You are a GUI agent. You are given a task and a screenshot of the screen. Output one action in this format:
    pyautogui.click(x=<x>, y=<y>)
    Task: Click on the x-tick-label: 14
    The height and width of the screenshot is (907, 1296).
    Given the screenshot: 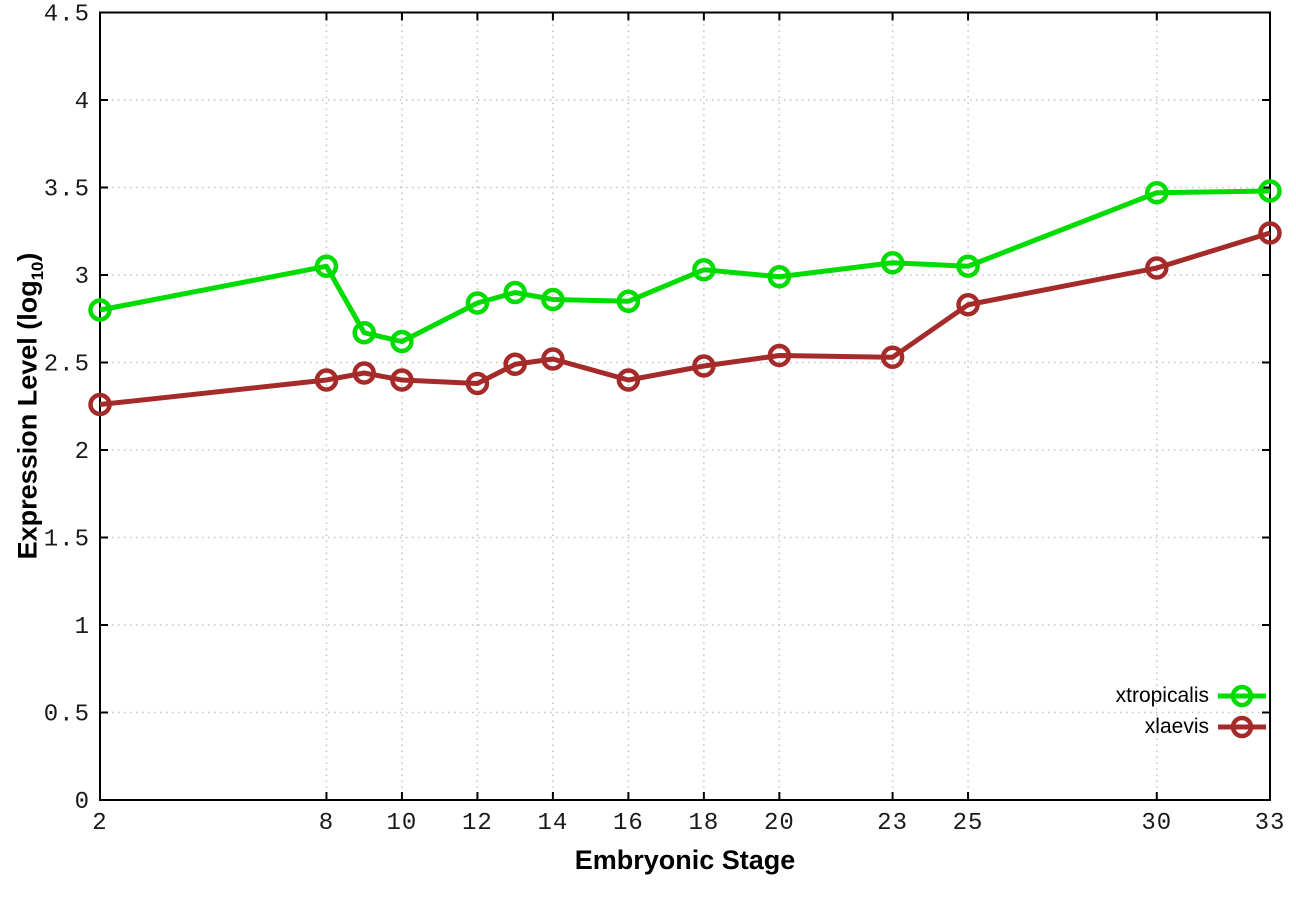 What is the action you would take?
    pyautogui.click(x=552, y=823)
    